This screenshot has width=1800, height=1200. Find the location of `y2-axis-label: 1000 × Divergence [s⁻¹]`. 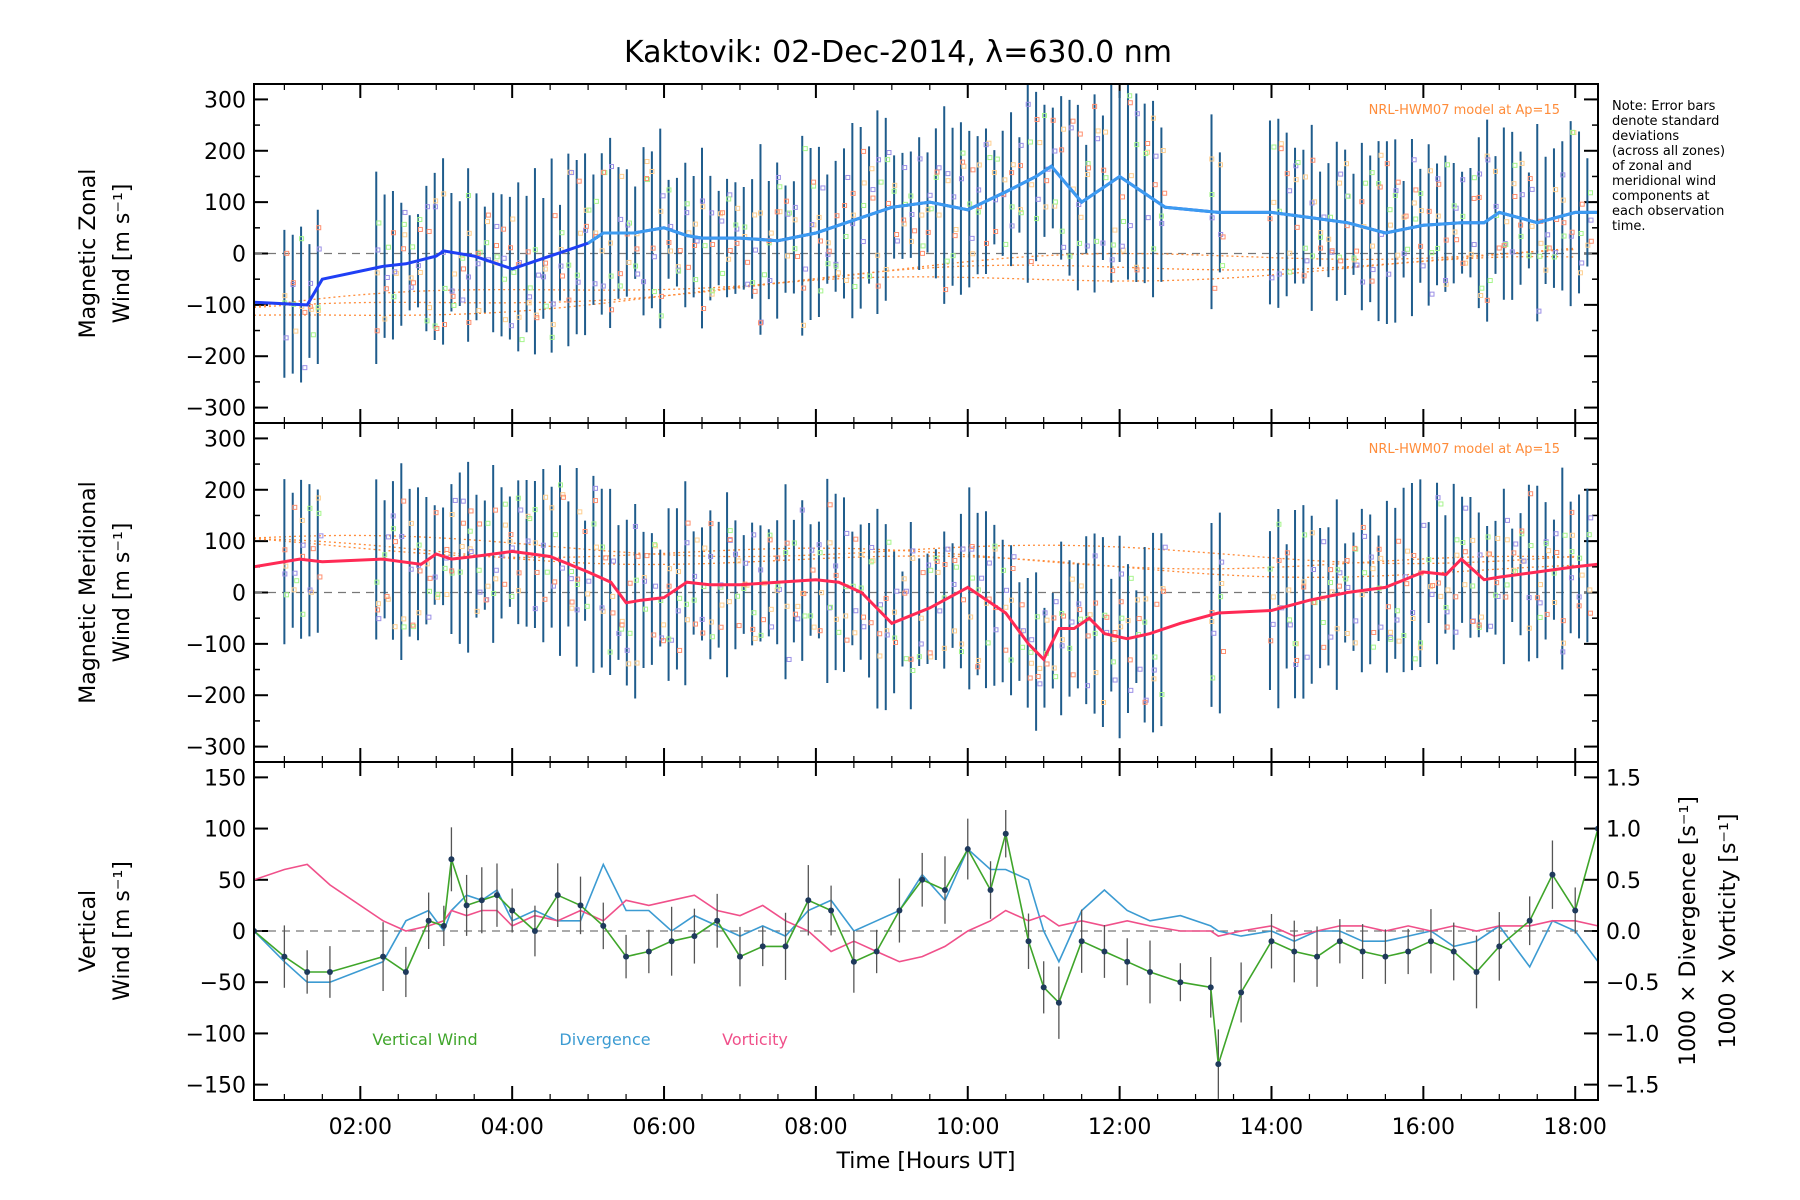

y2-axis-label: 1000 × Divergence [s⁻¹] is located at coordinates (1688, 931).